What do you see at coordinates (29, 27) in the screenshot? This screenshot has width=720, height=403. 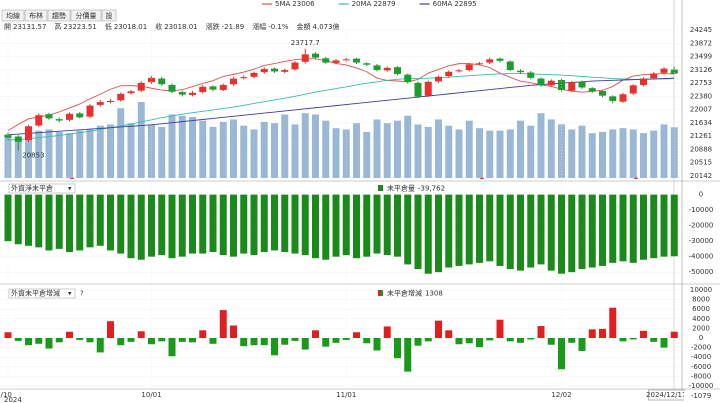 I see `info-value: 23131.57` at bounding box center [29, 27].